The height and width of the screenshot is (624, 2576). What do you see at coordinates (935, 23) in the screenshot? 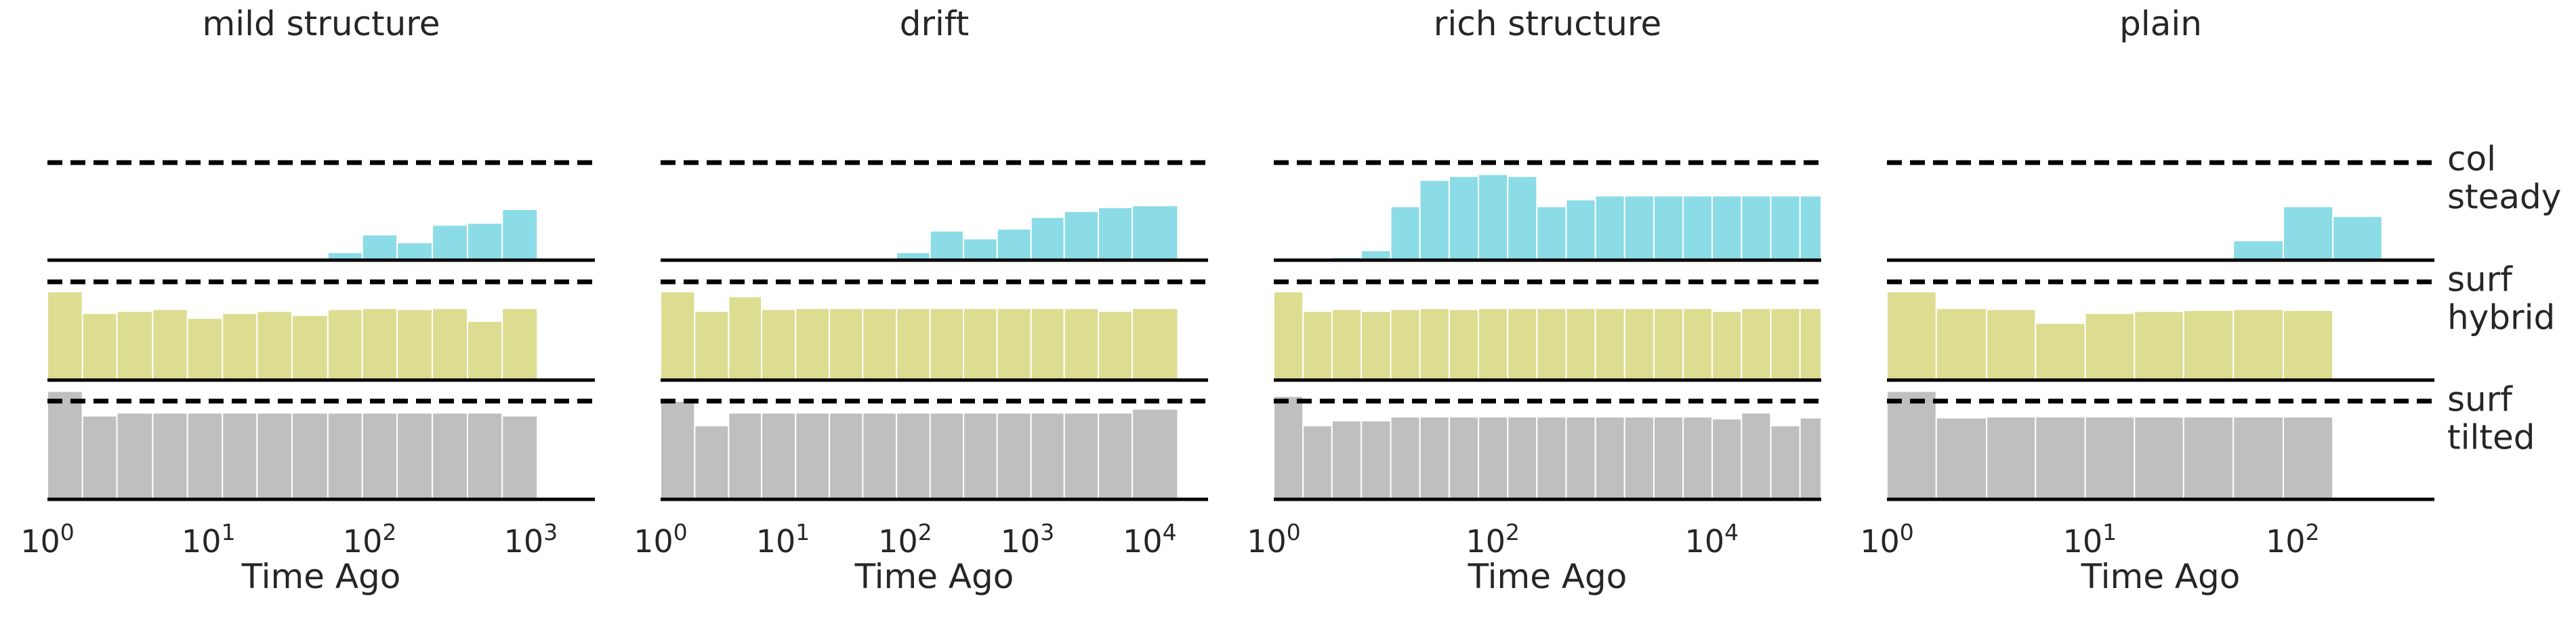
I see `panel-title: drift` at bounding box center [935, 23].